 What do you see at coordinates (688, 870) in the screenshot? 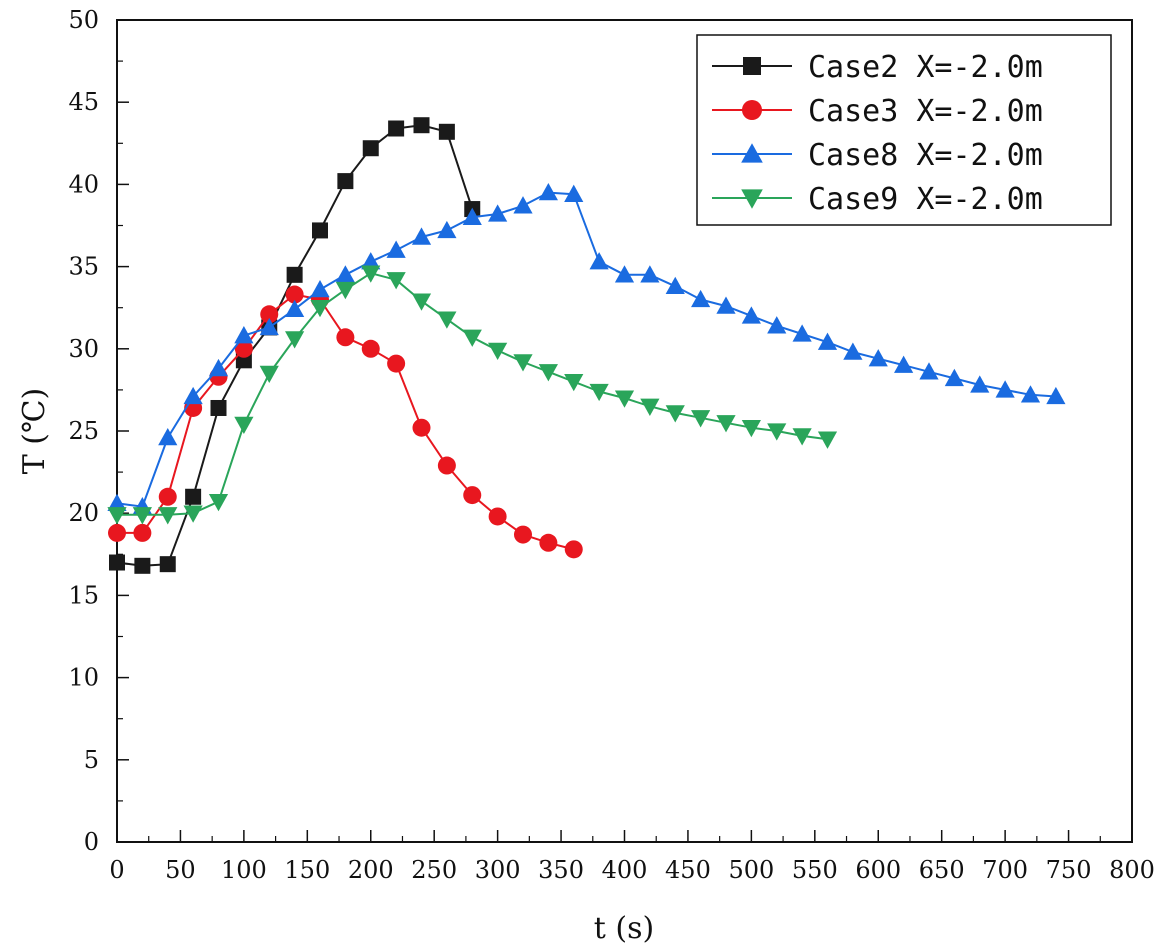
I see `x-tick-label: 450` at bounding box center [688, 870].